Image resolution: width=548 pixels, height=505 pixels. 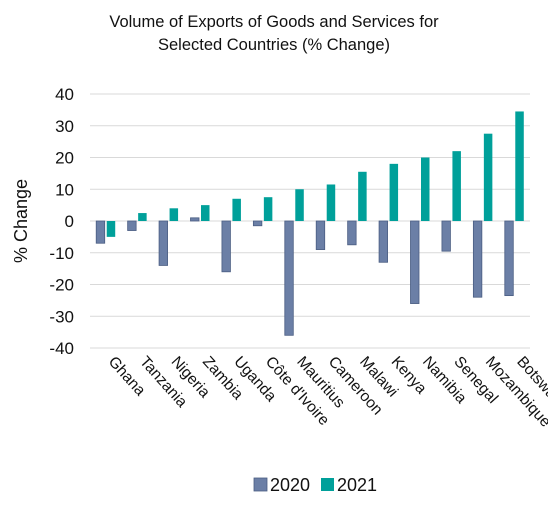 What do you see at coordinates (61, 253) in the screenshot?
I see `y-tick-label: -10` at bounding box center [61, 253].